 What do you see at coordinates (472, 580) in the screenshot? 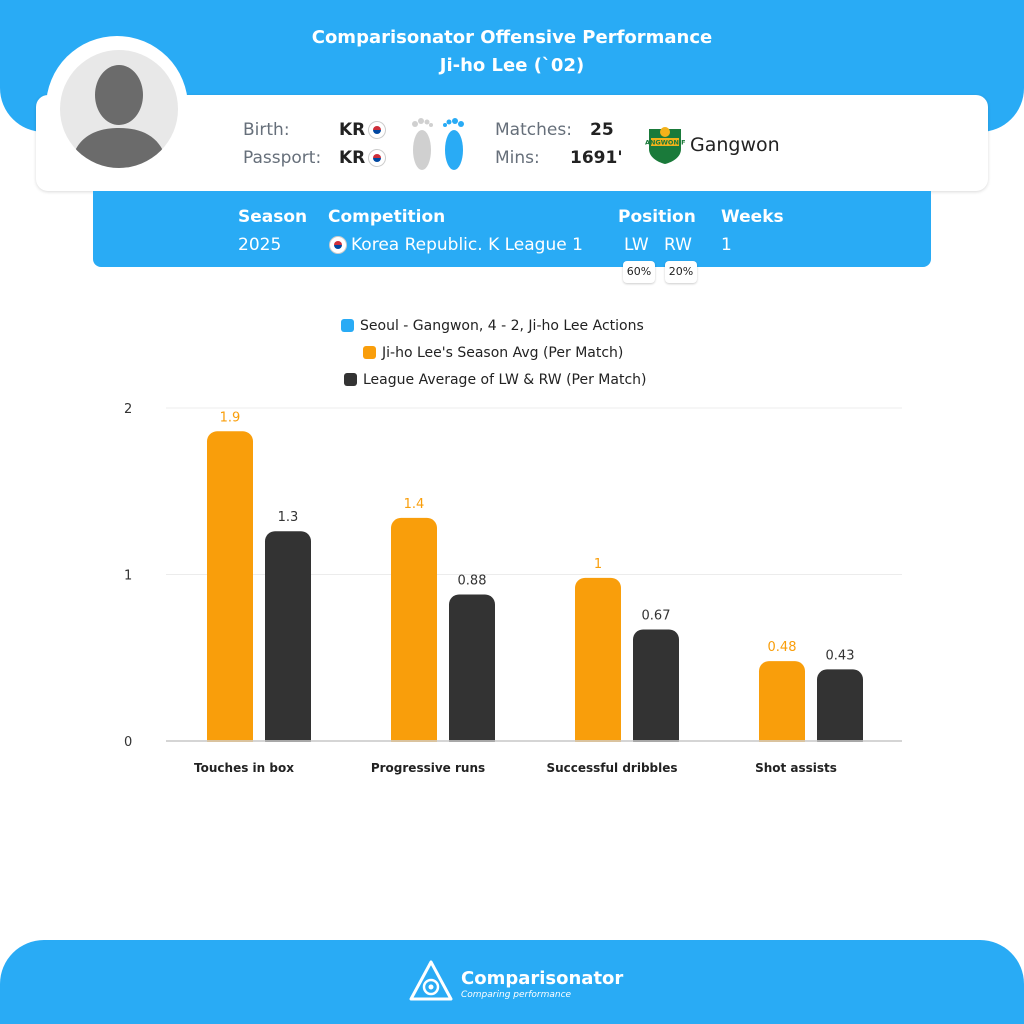
I see `data-label: 0.88` at bounding box center [472, 580].